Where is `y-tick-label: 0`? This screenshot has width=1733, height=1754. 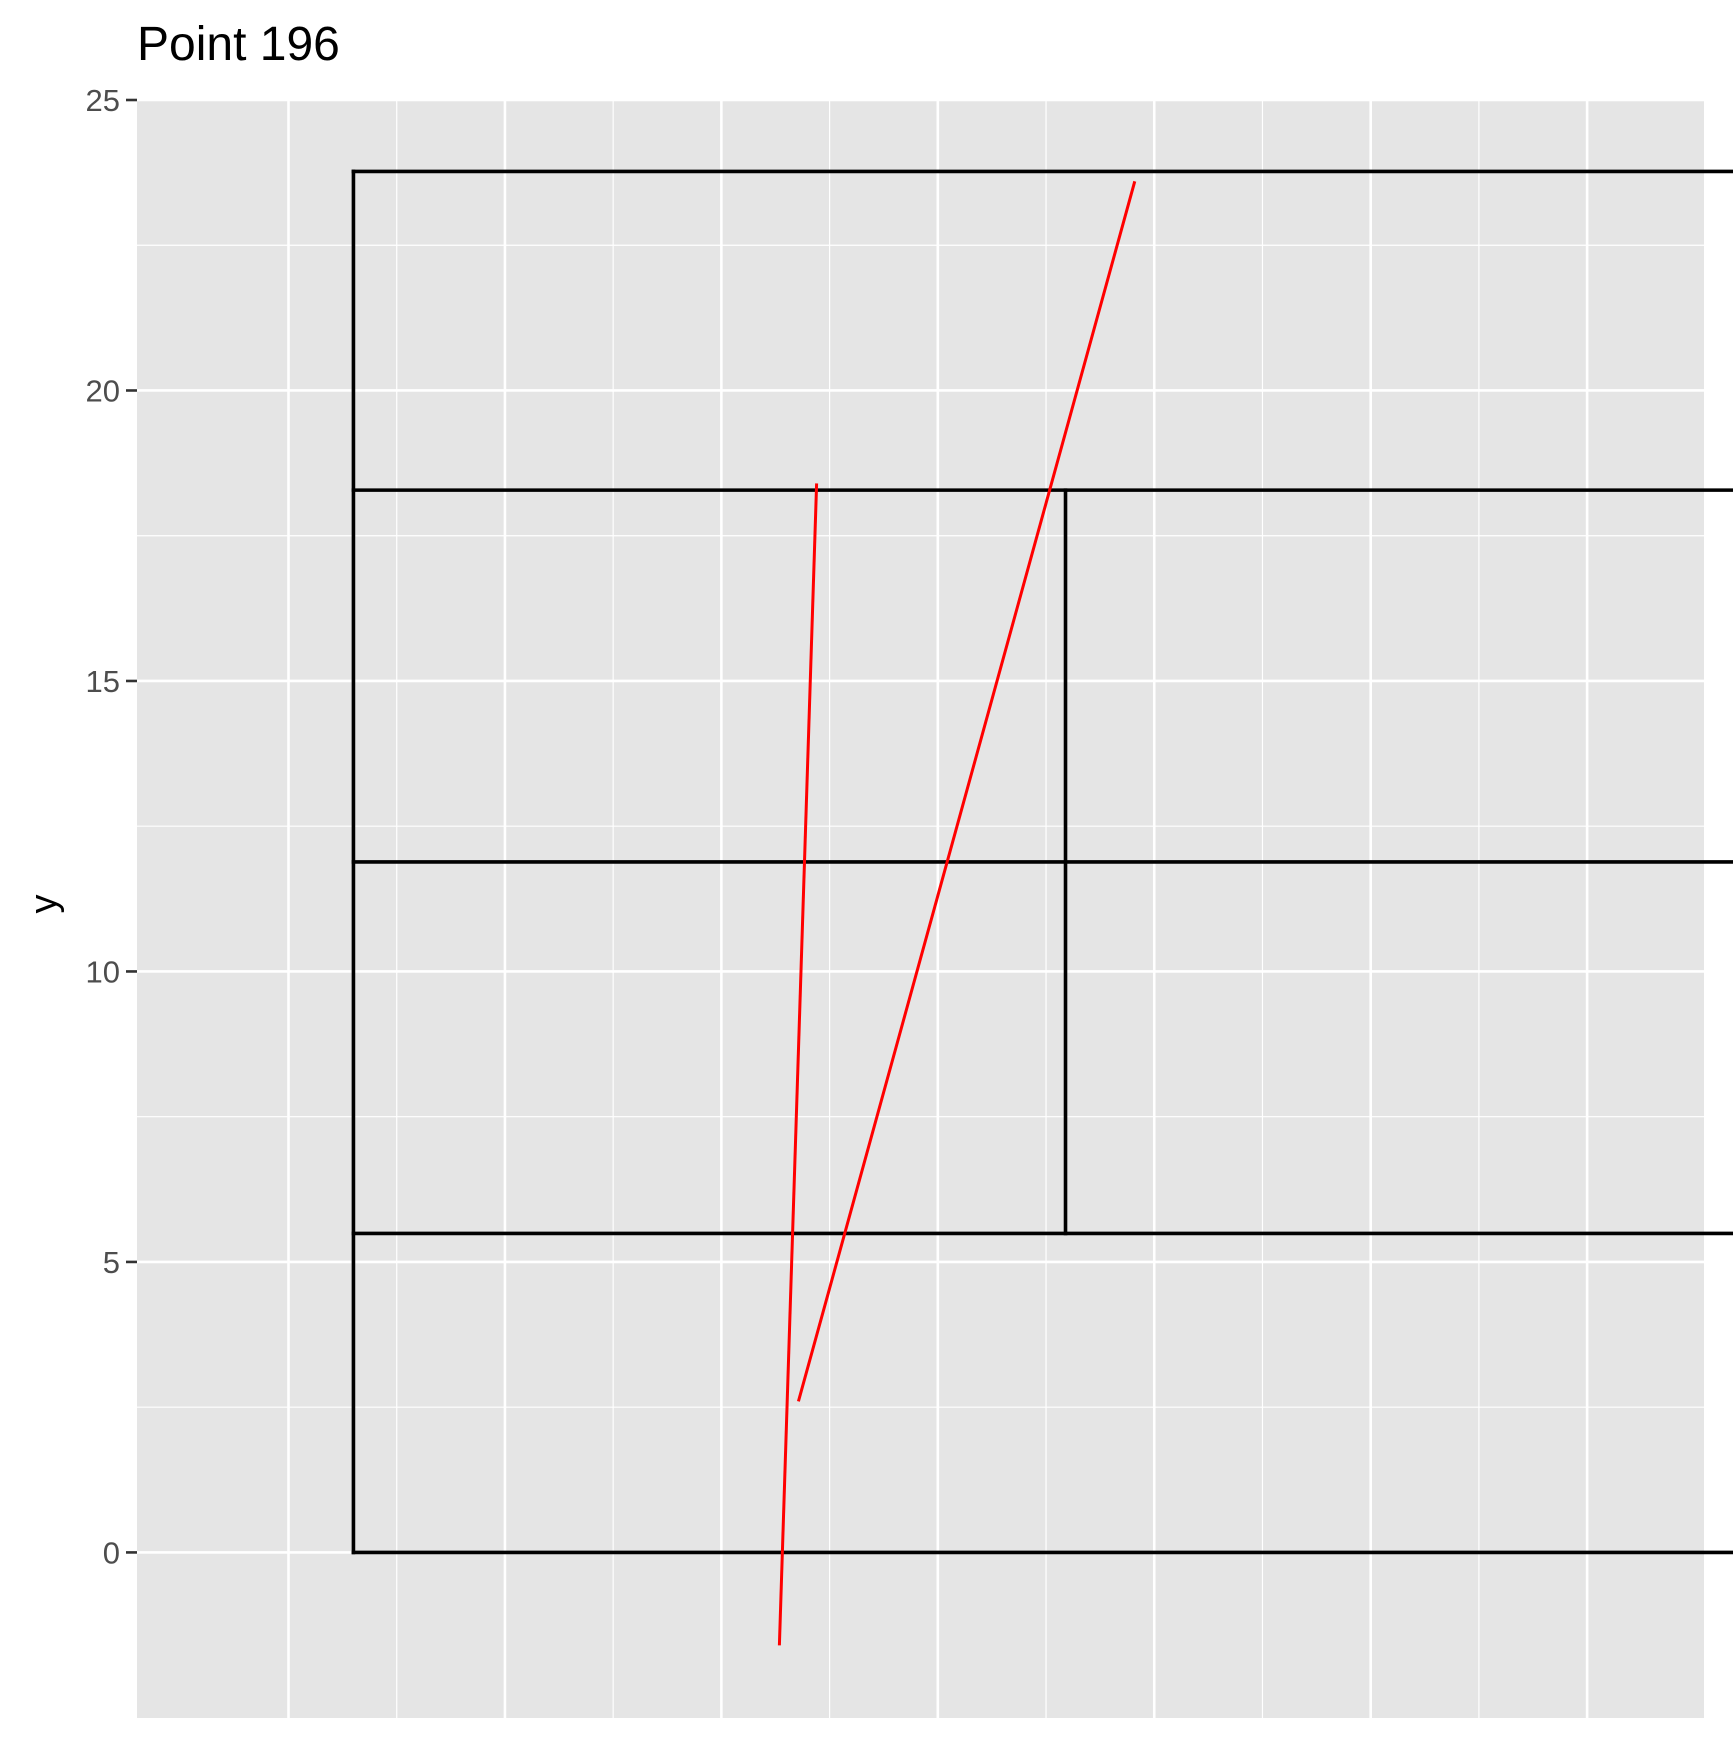 y-tick-label: 0 is located at coordinates (111, 1552).